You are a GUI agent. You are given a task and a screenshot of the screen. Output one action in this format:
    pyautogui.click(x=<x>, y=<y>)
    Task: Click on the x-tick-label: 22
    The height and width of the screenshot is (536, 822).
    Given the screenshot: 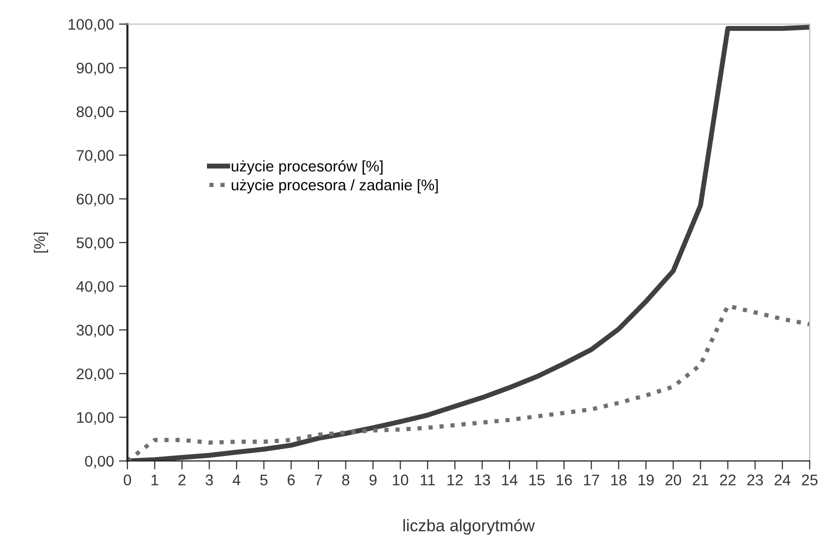 What is the action you would take?
    pyautogui.click(x=728, y=480)
    